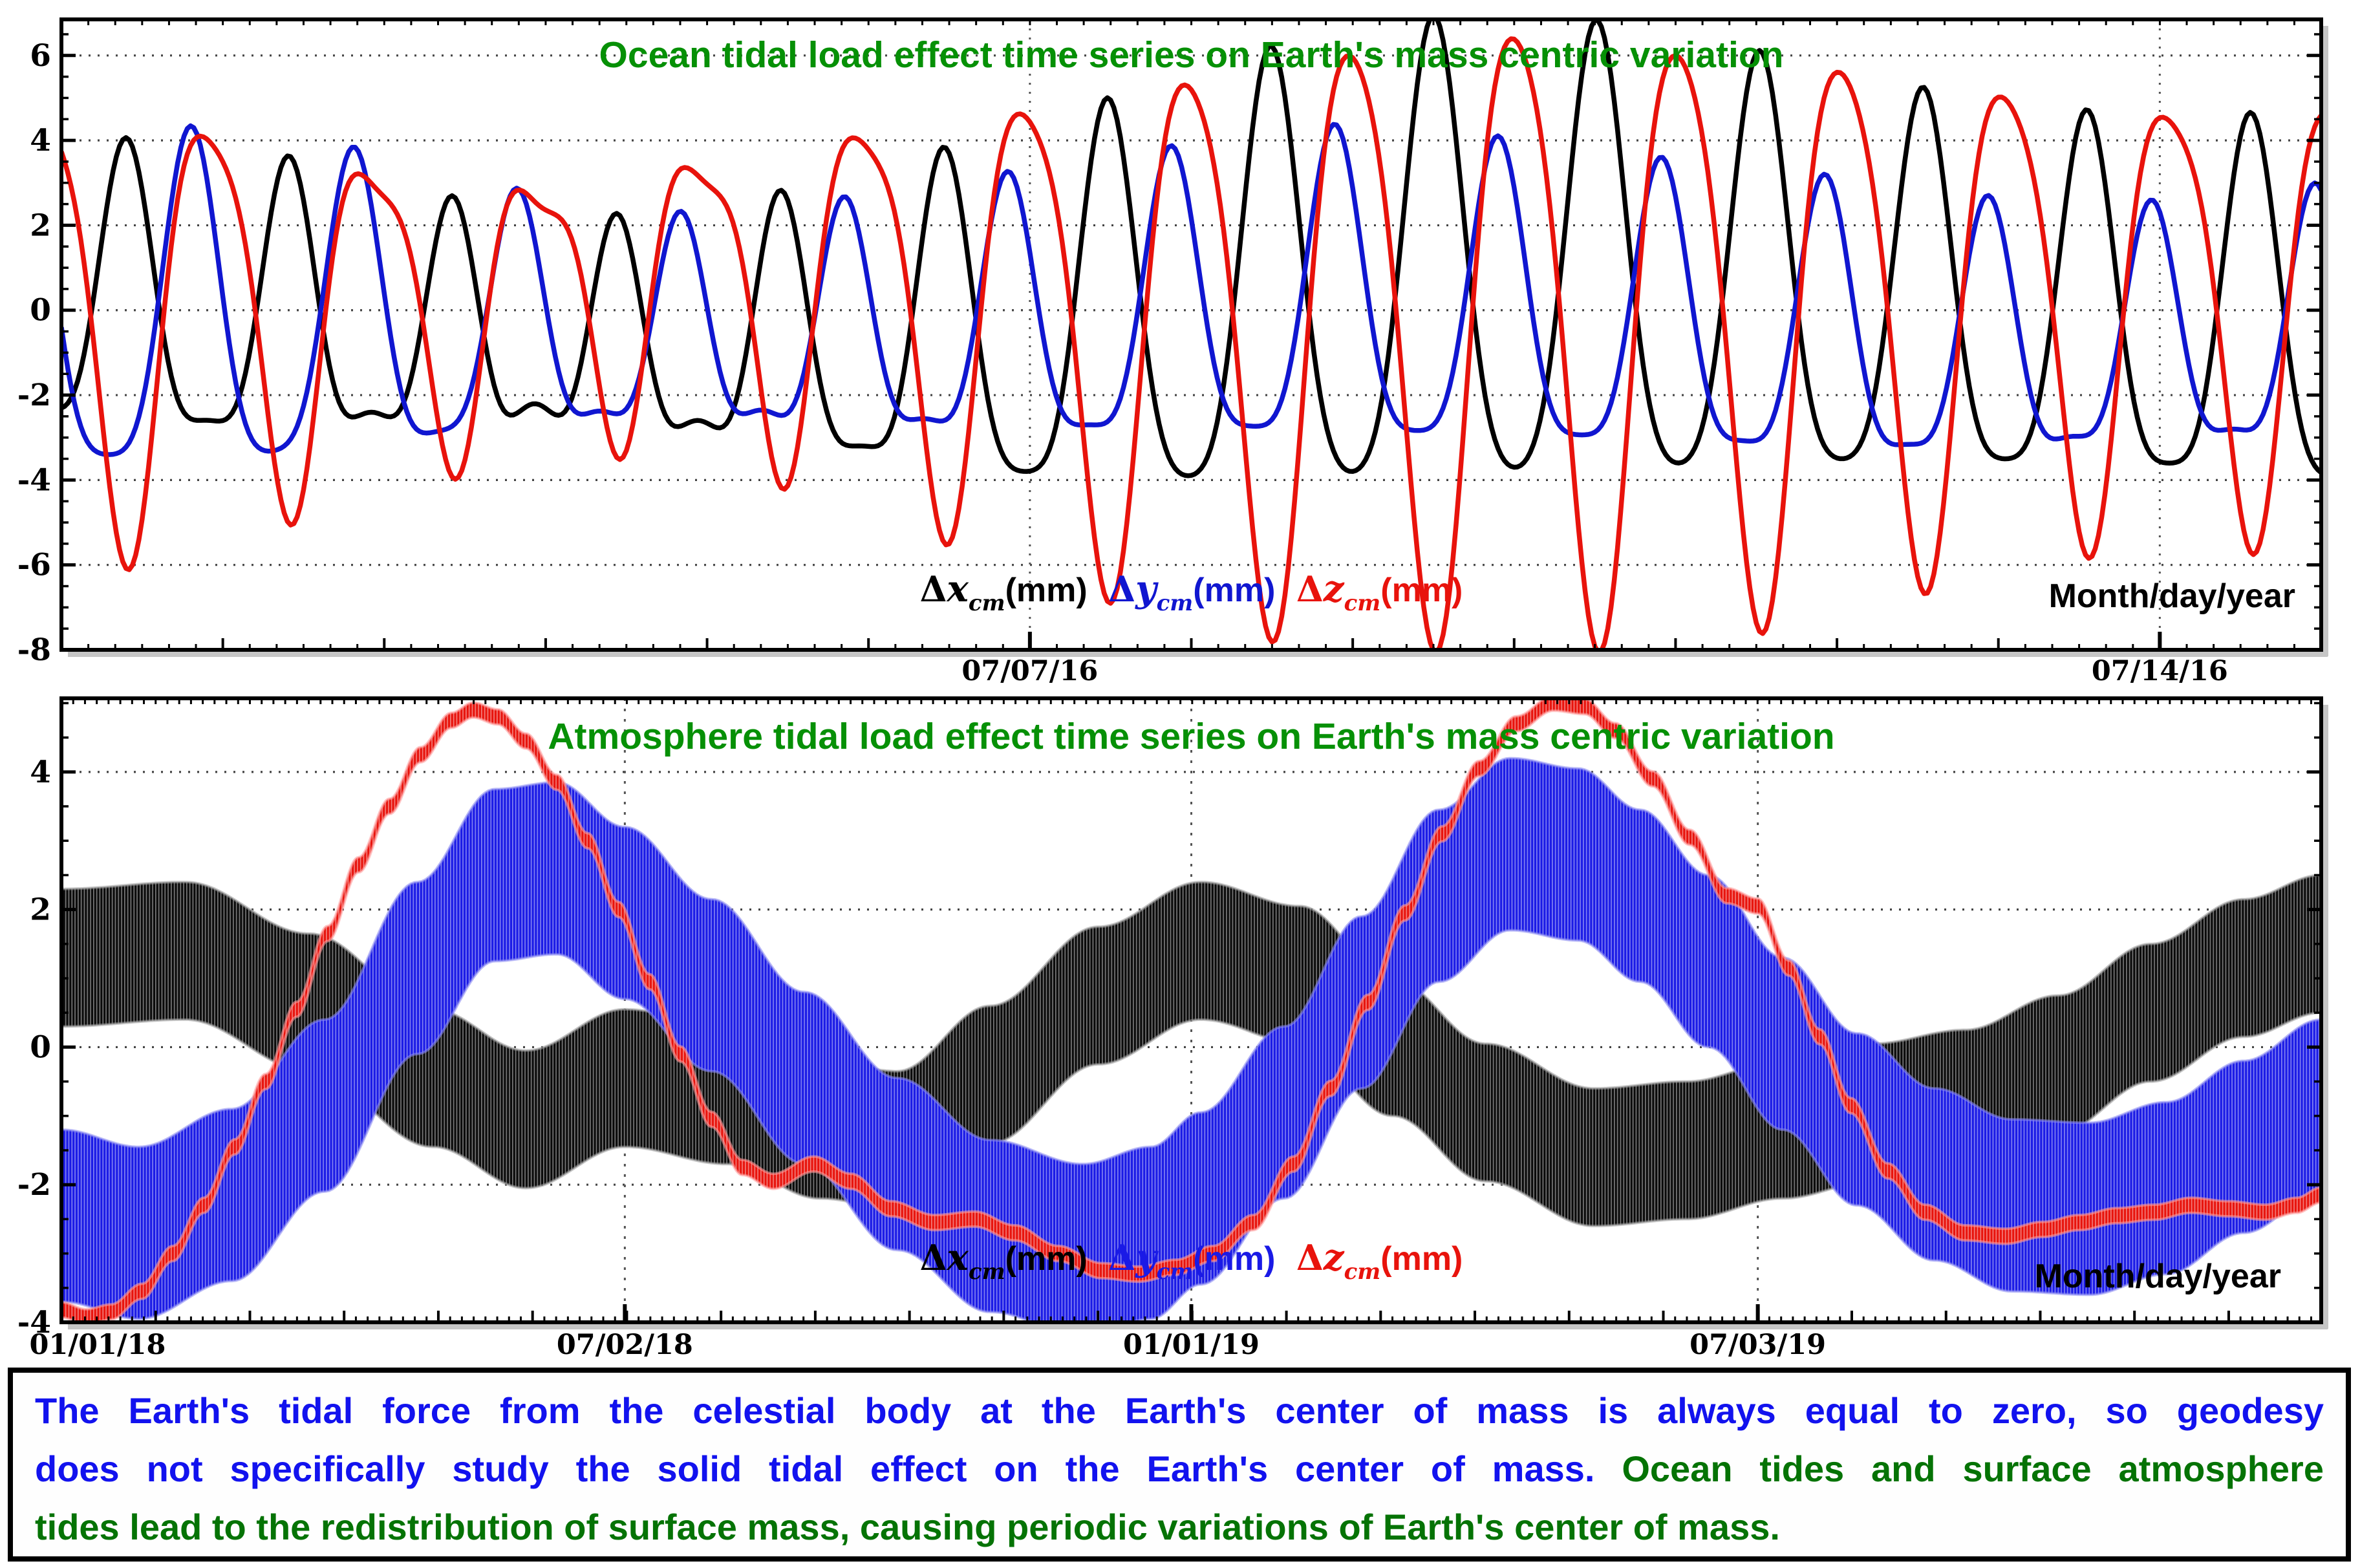  Describe the element at coordinates (1029, 671) in the screenshot. I see `x-tick-label: 07/07/16` at that location.